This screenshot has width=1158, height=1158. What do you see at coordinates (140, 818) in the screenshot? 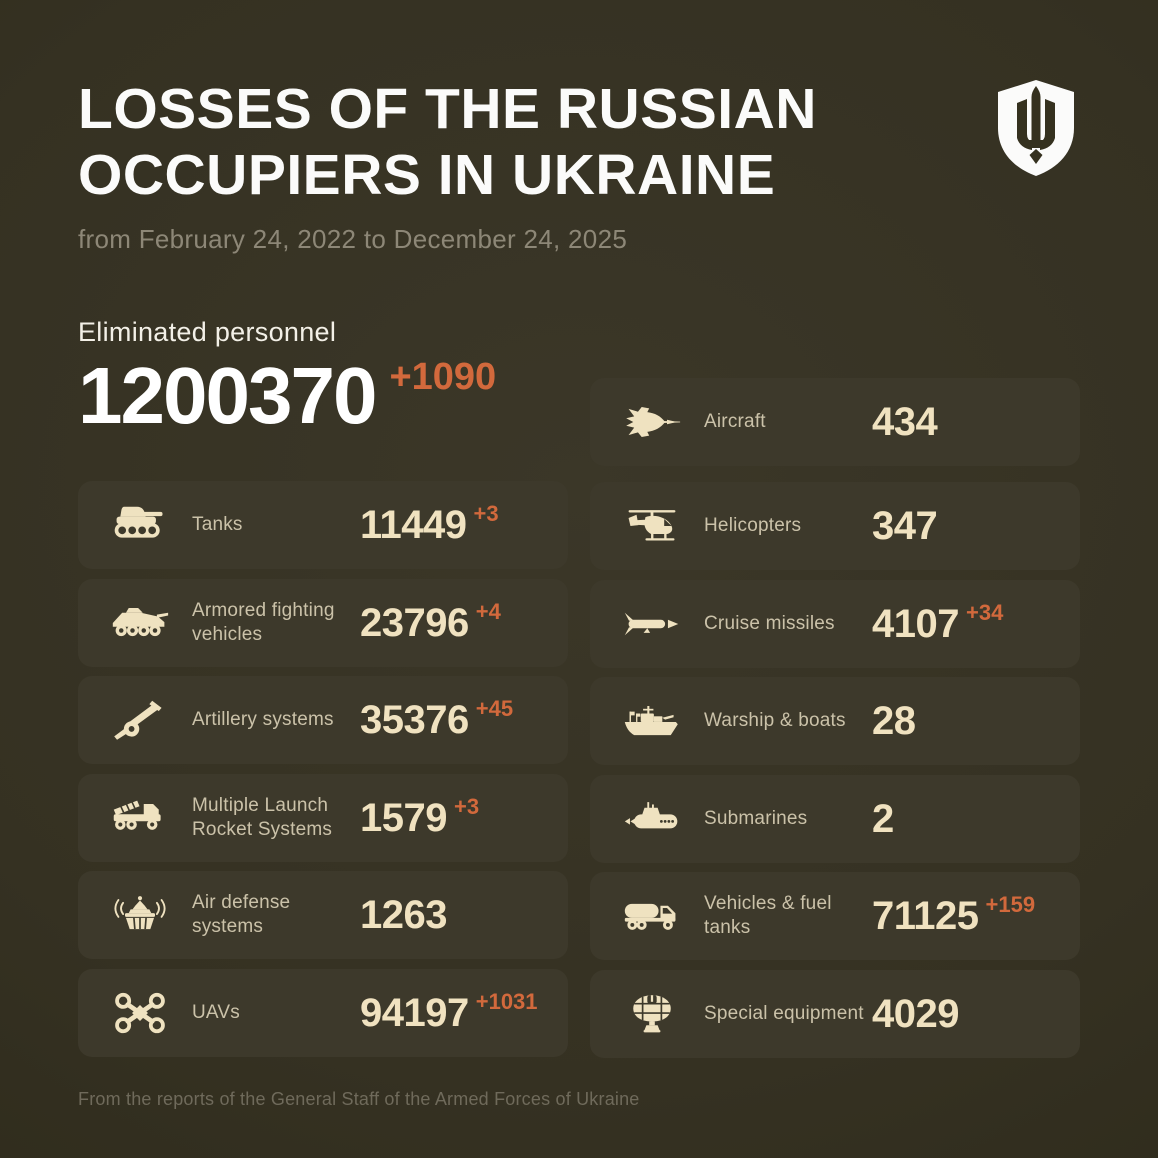
I see `mlrs-icon` at bounding box center [140, 818].